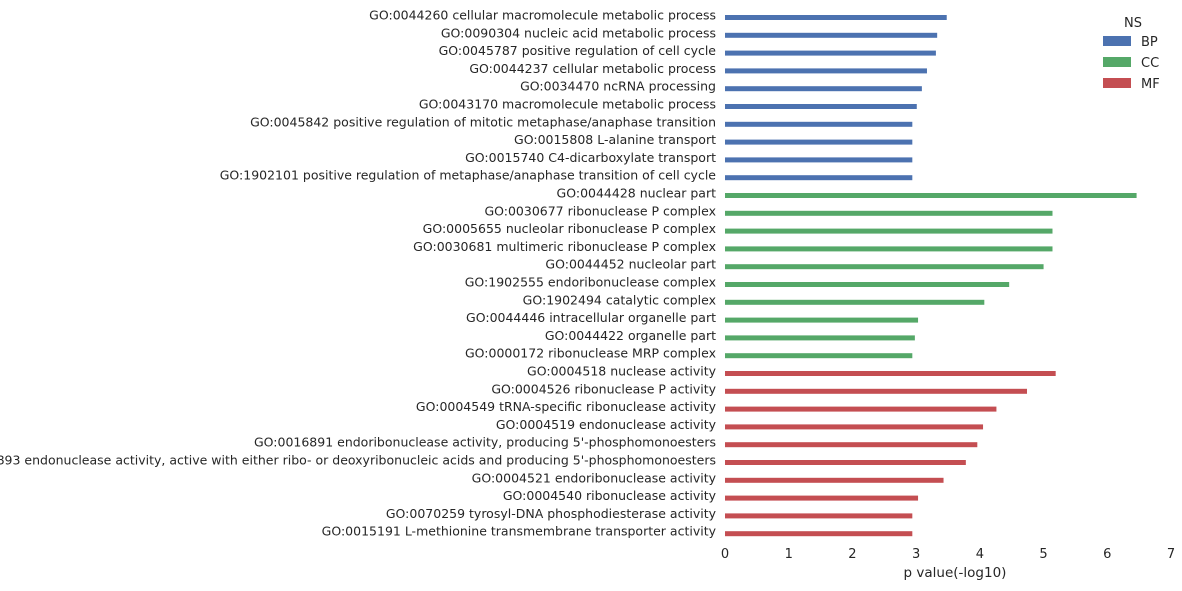 Image resolution: width=1182 pixels, height=591 pixels. What do you see at coordinates (916, 554) in the screenshot?
I see `x-tick-label-3: 3` at bounding box center [916, 554].